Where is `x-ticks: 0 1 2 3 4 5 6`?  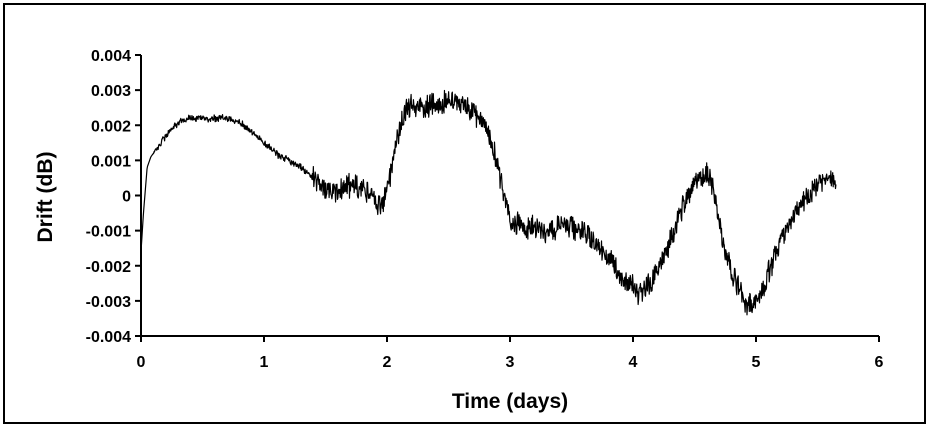 x-ticks: 0 1 2 3 4 5 6 is located at coordinates (510, 353).